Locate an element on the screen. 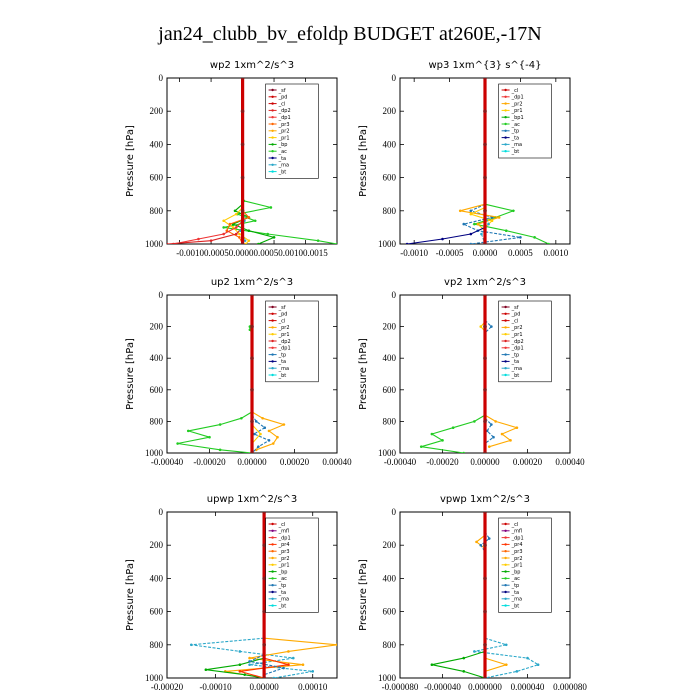 The width and height of the screenshot is (700, 700). legend-label: _mfl is located at coordinates (284, 532).